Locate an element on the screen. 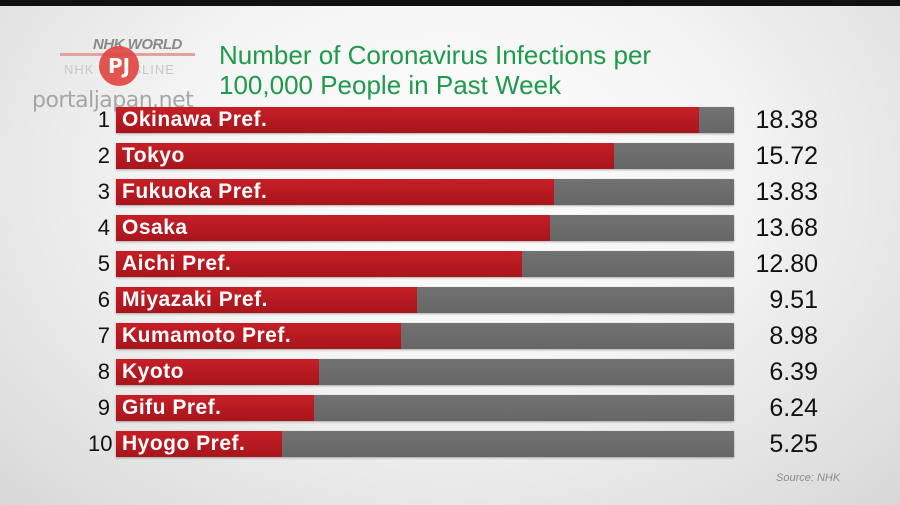  rank-label: 9 is located at coordinates (103, 407).